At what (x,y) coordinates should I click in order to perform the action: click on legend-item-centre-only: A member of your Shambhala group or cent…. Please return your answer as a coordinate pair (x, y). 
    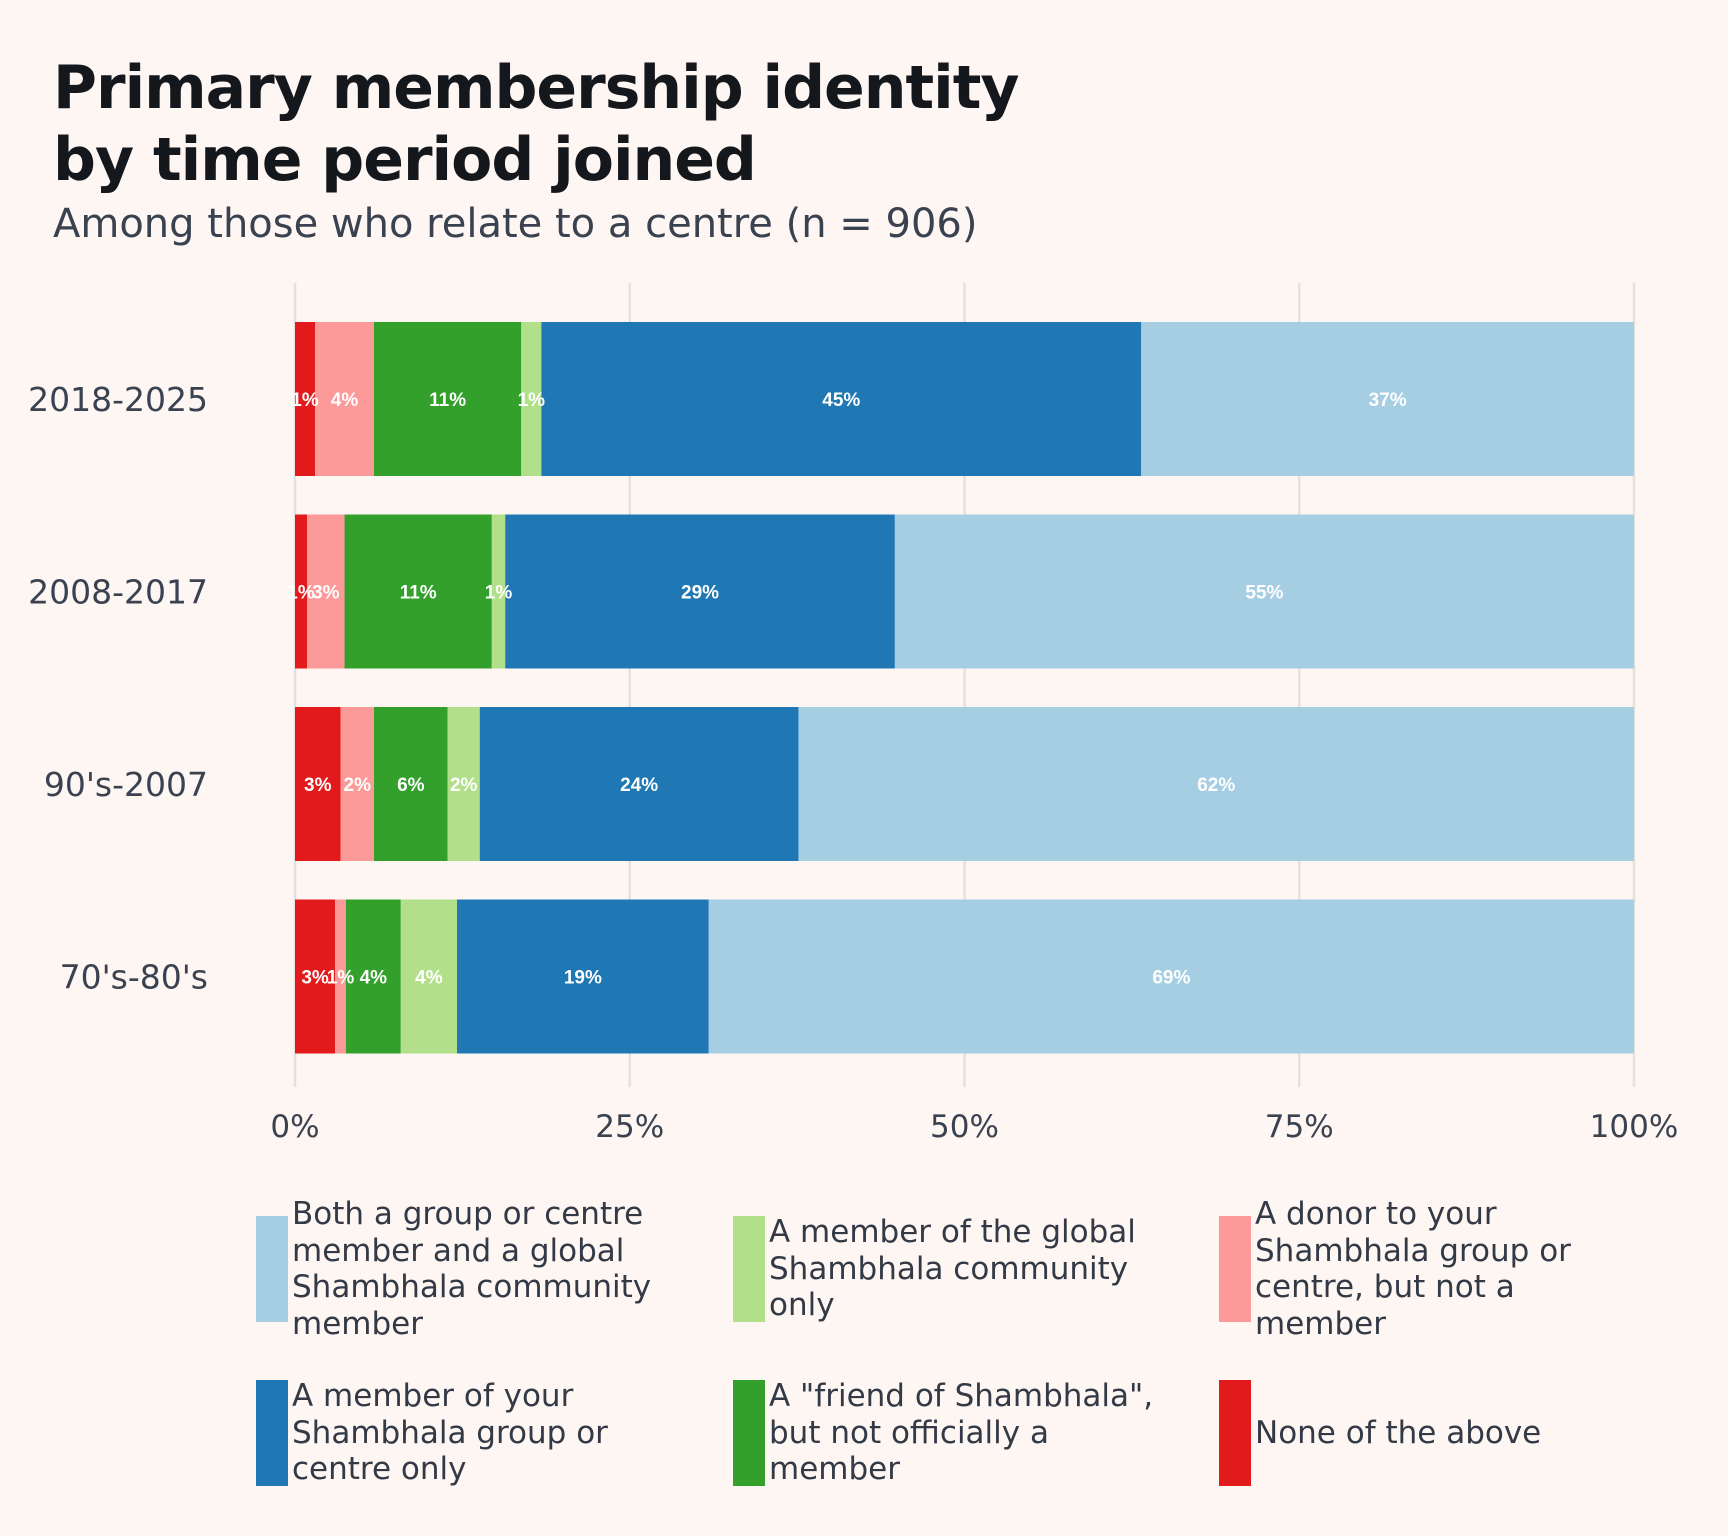
    Looking at the image, I should click on (466, 1432).